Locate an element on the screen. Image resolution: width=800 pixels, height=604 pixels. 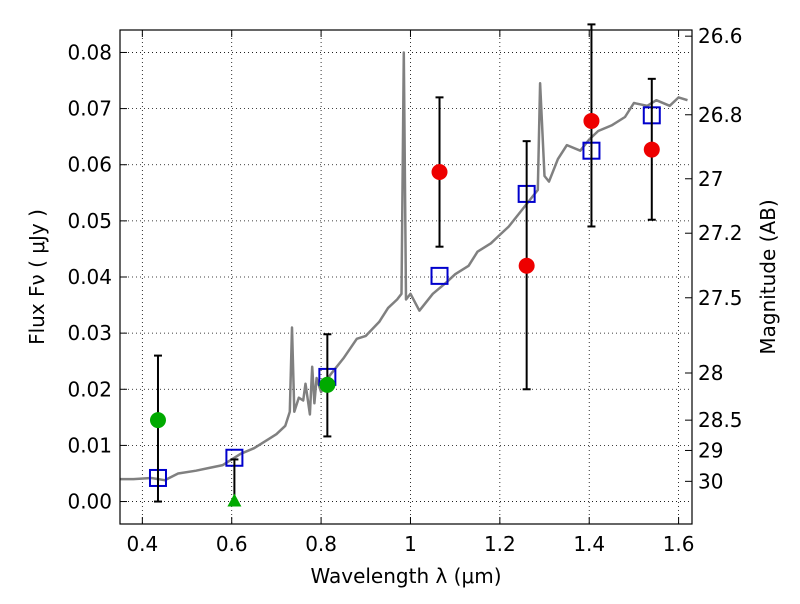
y-axis-label-right: Magnitude (AB) is located at coordinates (768, 276).